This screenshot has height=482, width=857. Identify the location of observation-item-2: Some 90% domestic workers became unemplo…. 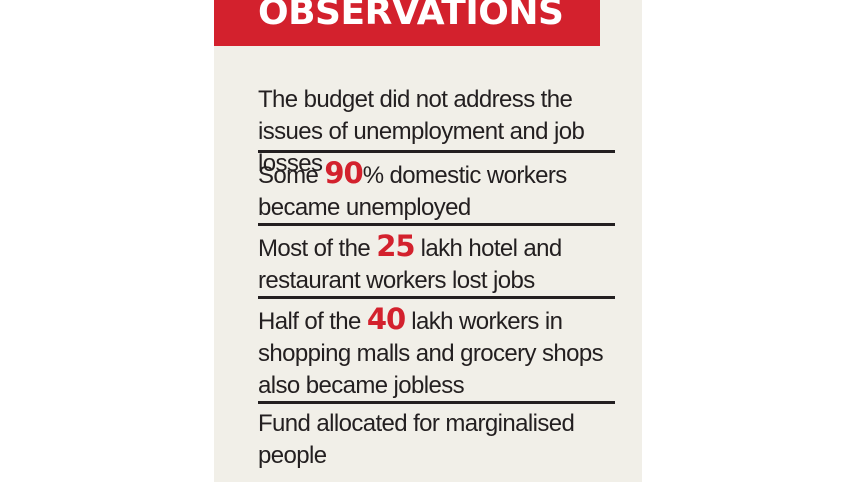
(436, 189).